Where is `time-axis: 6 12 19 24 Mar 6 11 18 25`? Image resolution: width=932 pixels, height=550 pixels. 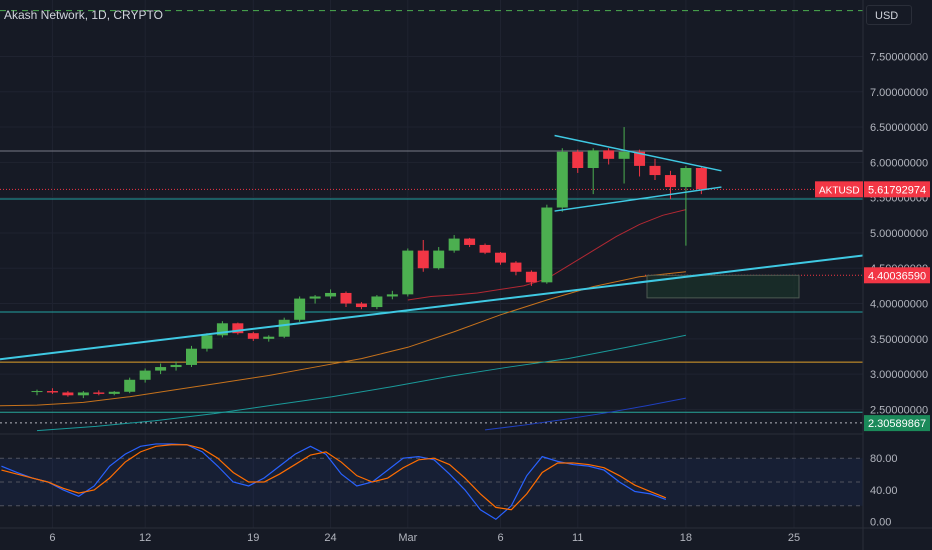
time-axis: 6 12 19 24 Mar 6 11 18 25 is located at coordinates (466, 535).